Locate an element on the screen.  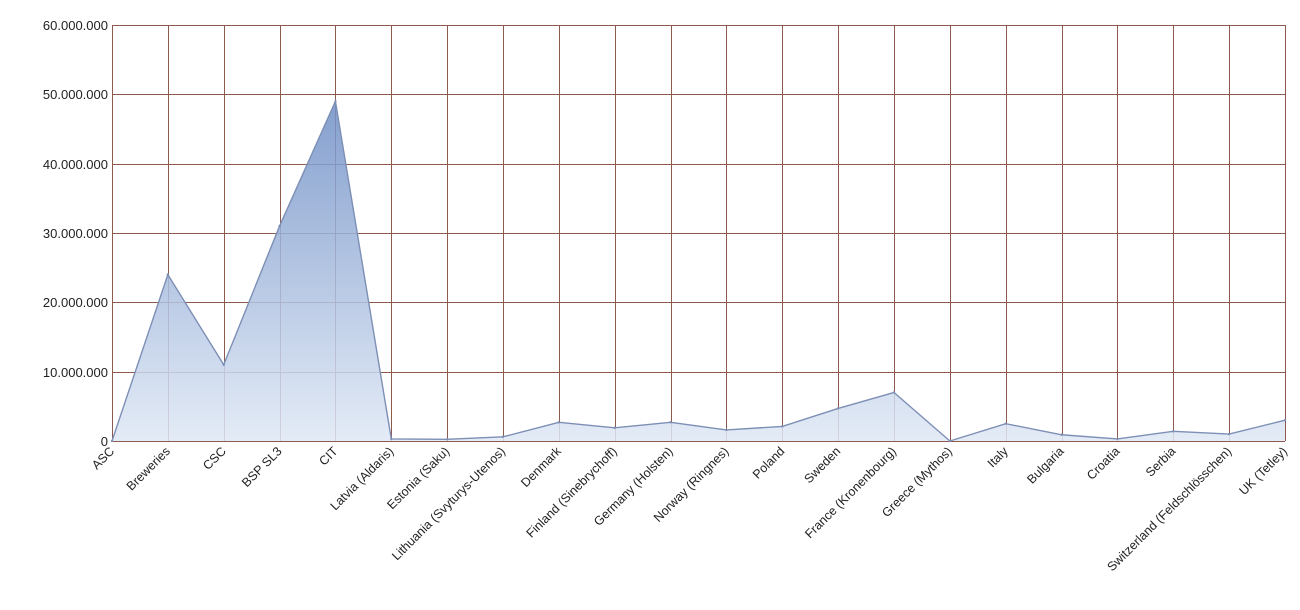
x-tick-label: Denmark is located at coordinates (541, 467).